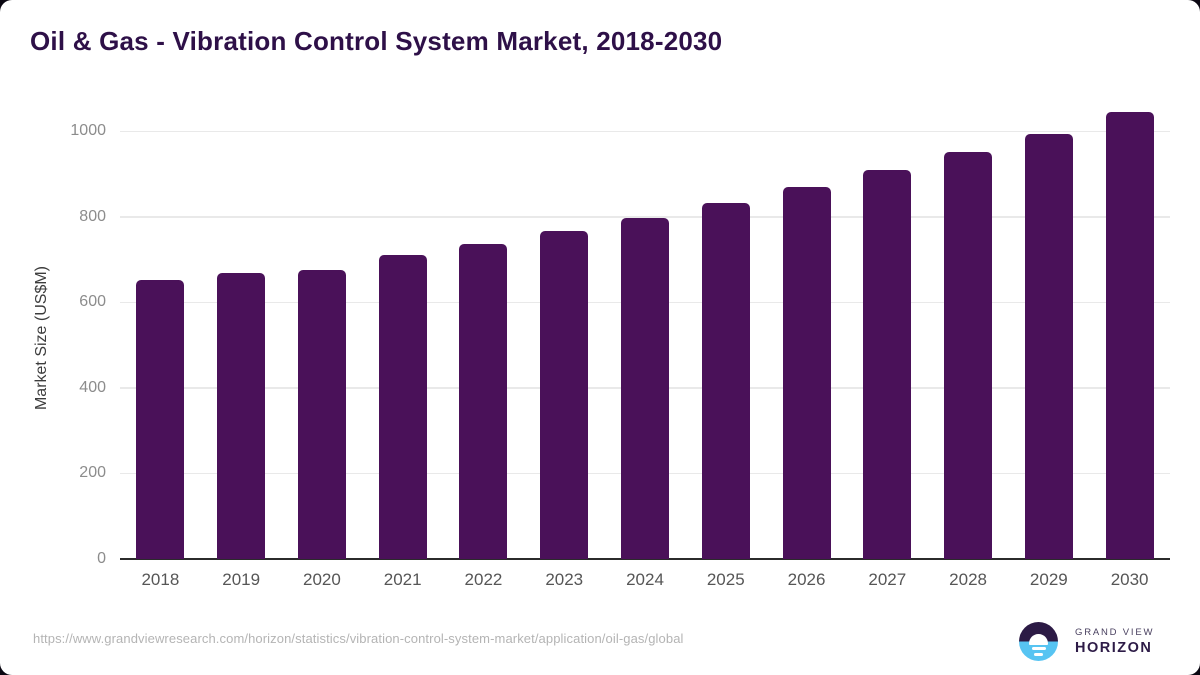  I want to click on brand-logo: GRAND VIEW HORIZON, so click(1086, 641).